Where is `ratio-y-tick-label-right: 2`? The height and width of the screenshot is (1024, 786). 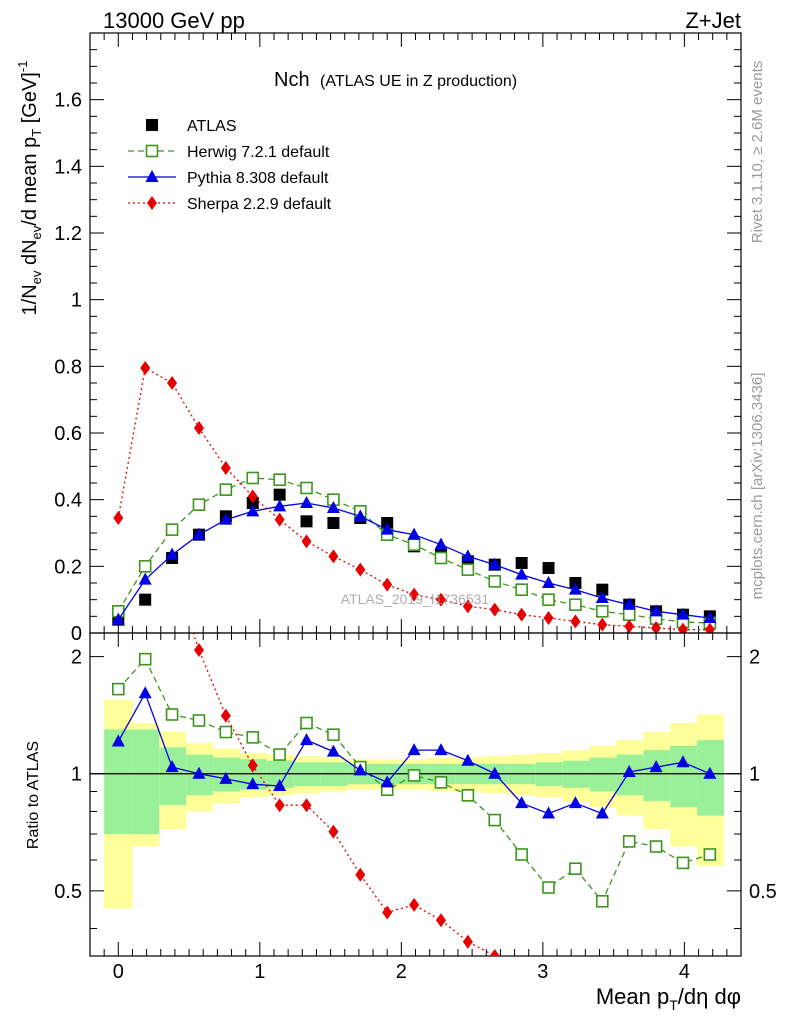
ratio-y-tick-label-right: 2 is located at coordinates (754, 658).